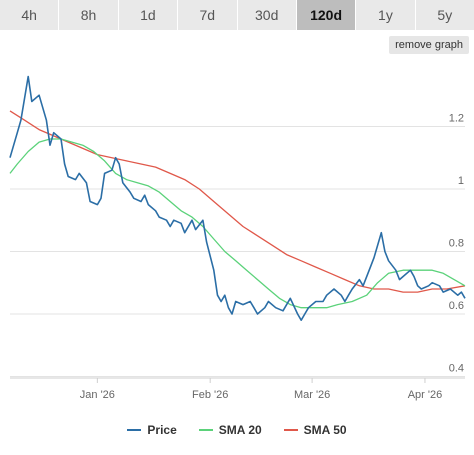  I want to click on timeframe-tabs: 4h 8h 1d 7d 30d 120d 1y 5y, so click(237, 15).